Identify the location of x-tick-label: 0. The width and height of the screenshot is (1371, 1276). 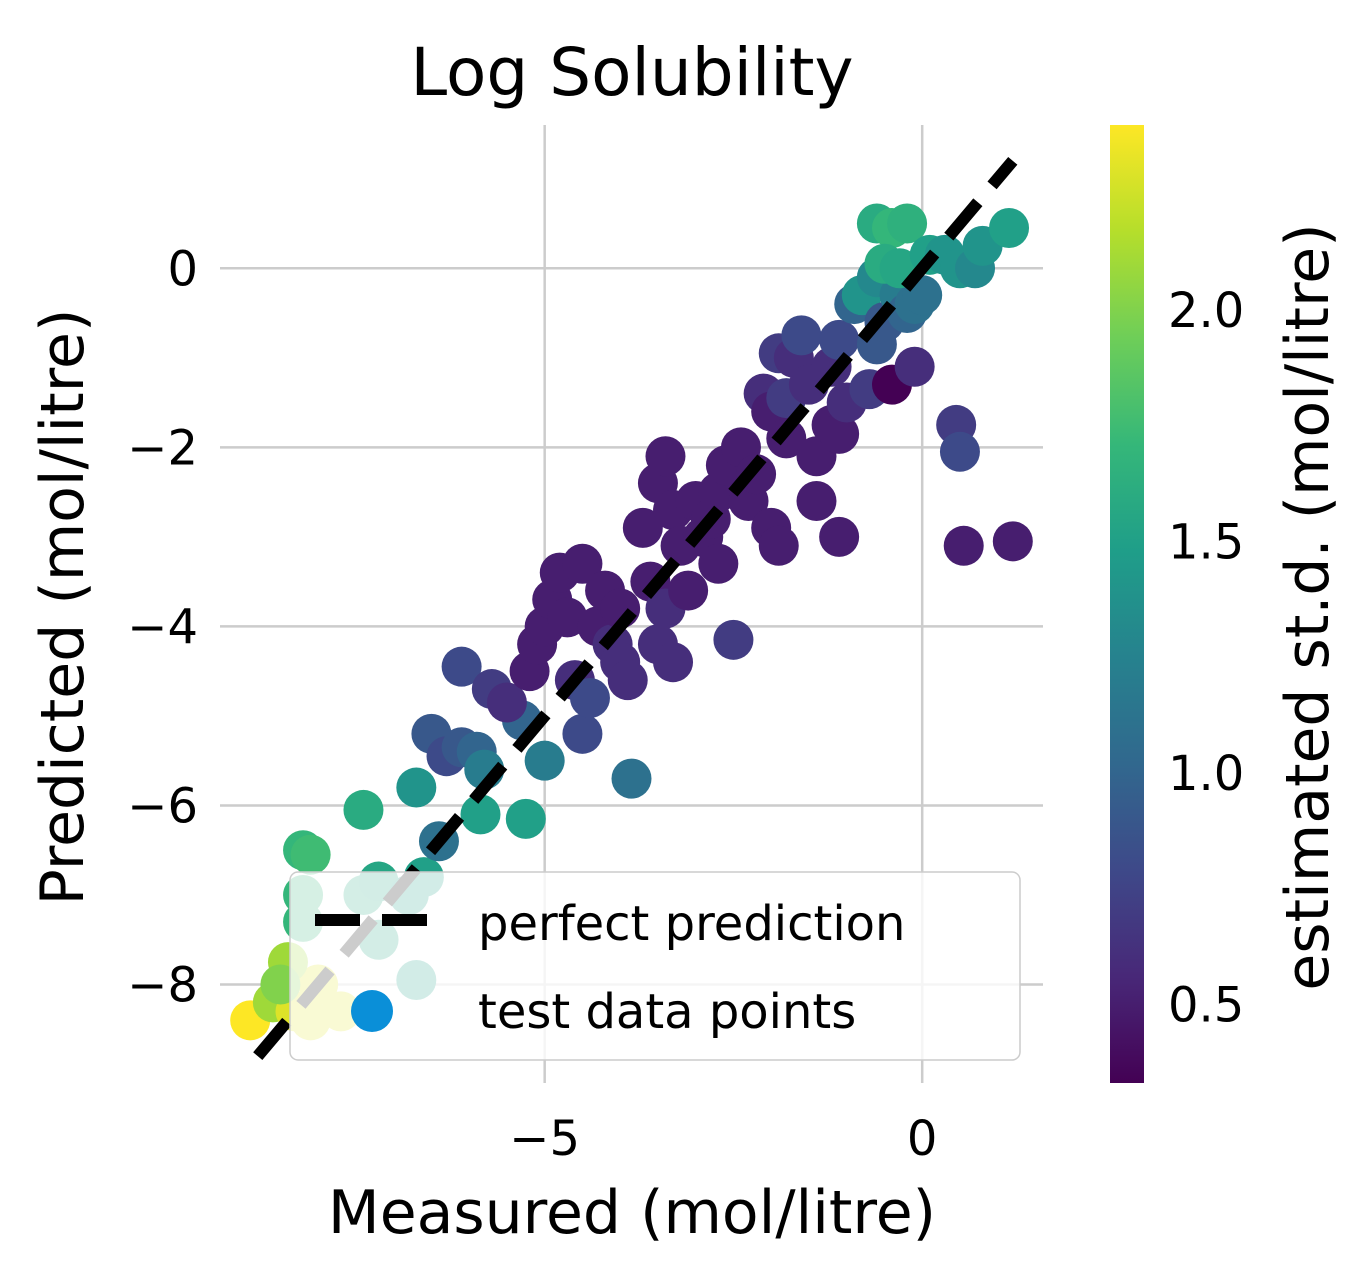
(922, 1139).